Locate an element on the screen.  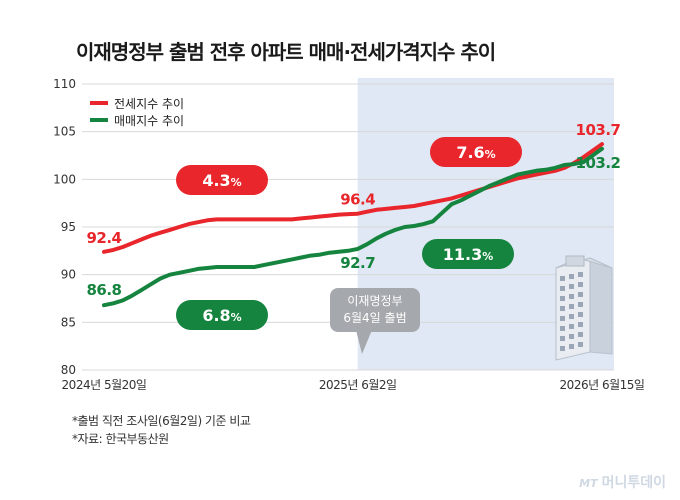
y-tick-label: 110 is located at coordinates (64, 84).